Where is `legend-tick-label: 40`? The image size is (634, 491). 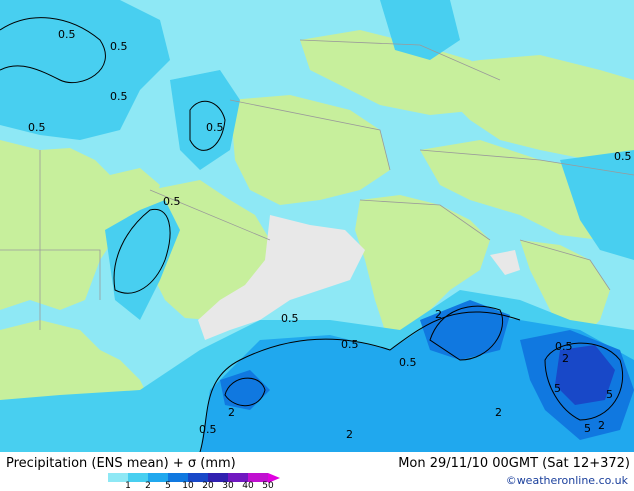 legend-tick-label: 40 is located at coordinates (248, 486).